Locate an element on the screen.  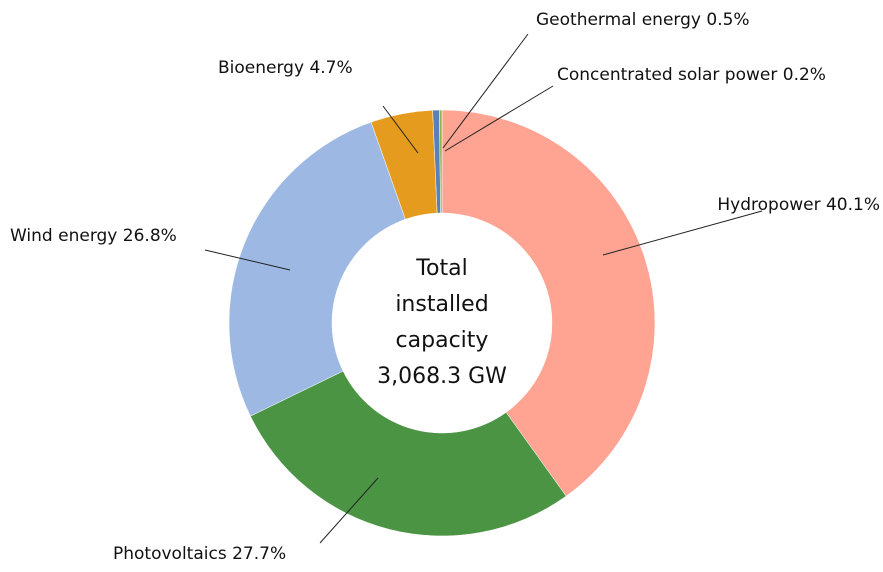
value-label: 27.7% is located at coordinates (259, 554).